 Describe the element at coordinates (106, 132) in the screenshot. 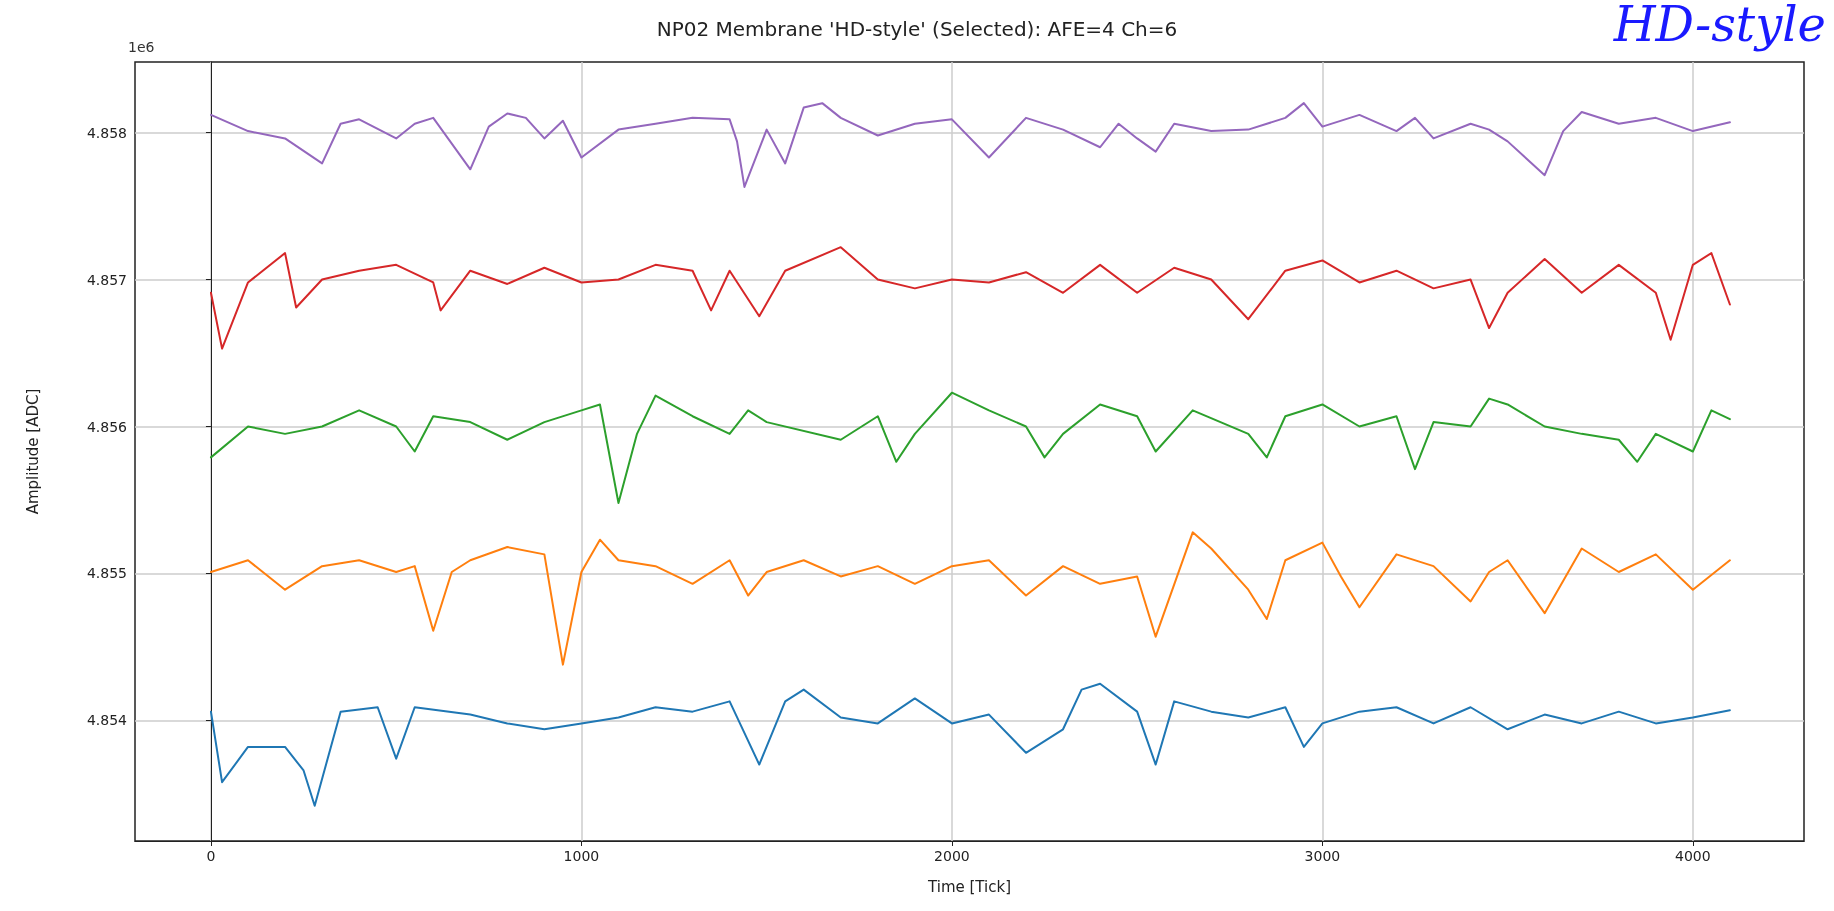

I see `y-tick-label: 4.858` at that location.